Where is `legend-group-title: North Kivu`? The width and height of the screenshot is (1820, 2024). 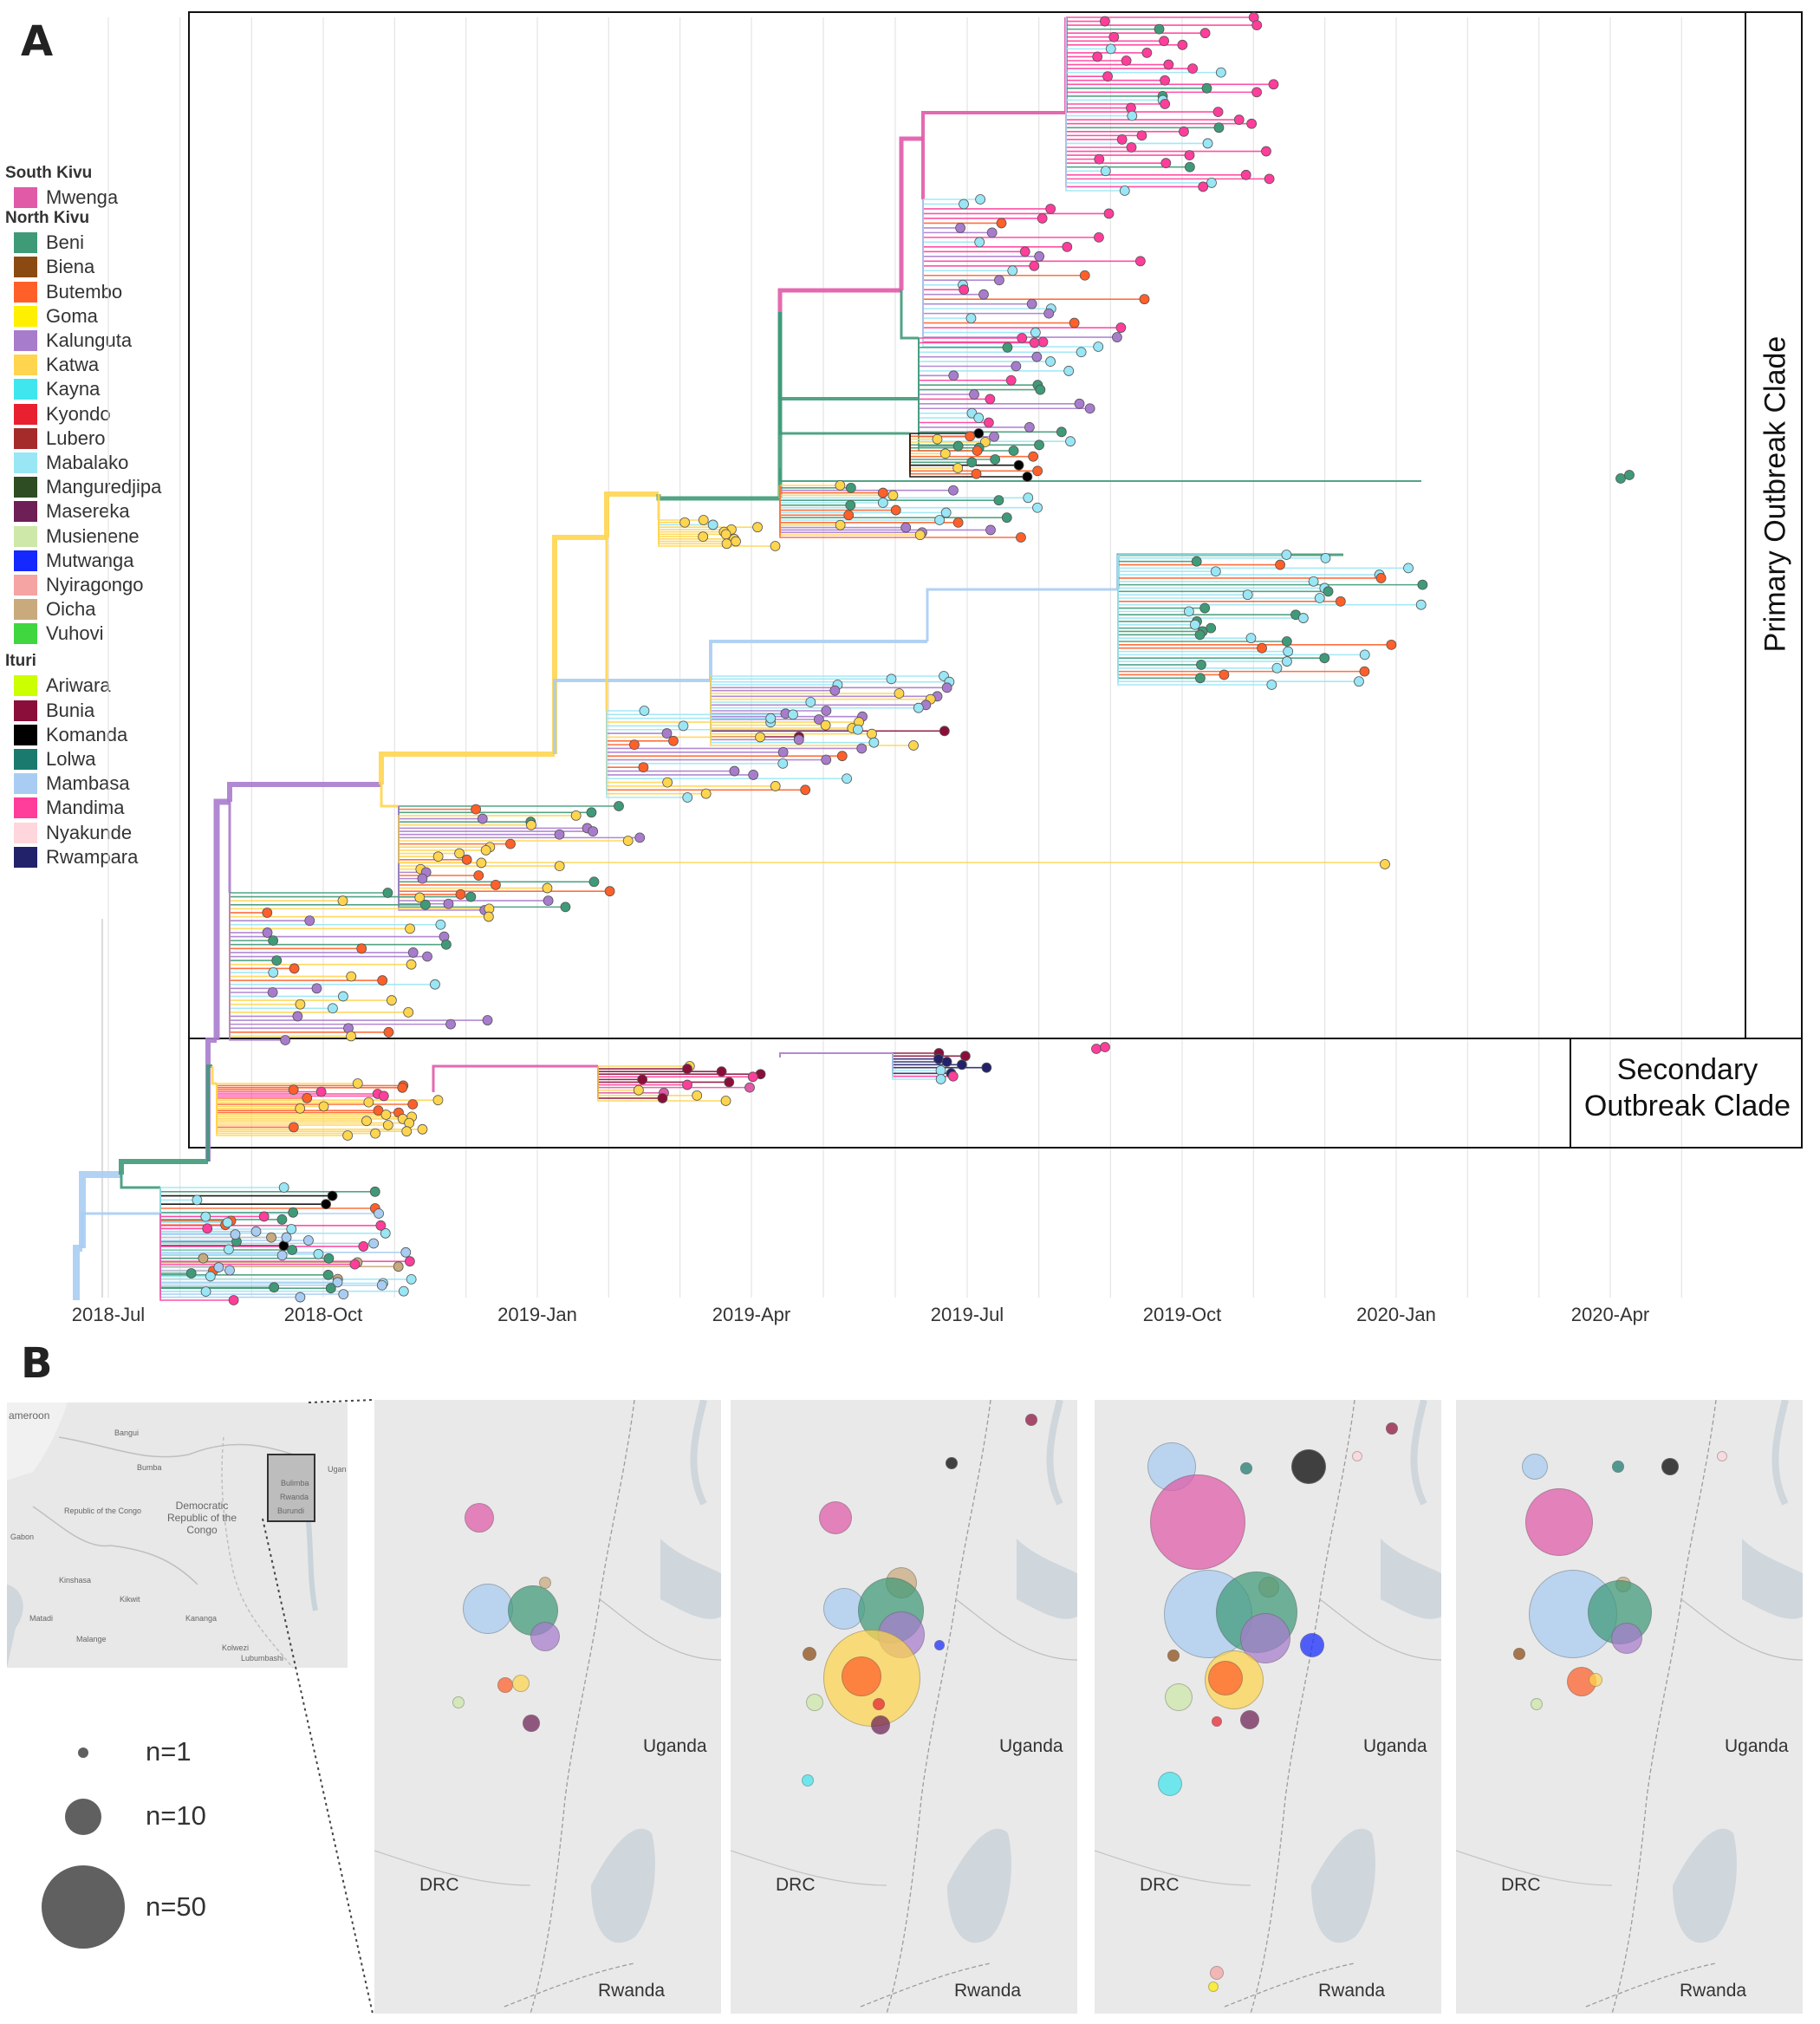
legend-group-title: North Kivu is located at coordinates (47, 218).